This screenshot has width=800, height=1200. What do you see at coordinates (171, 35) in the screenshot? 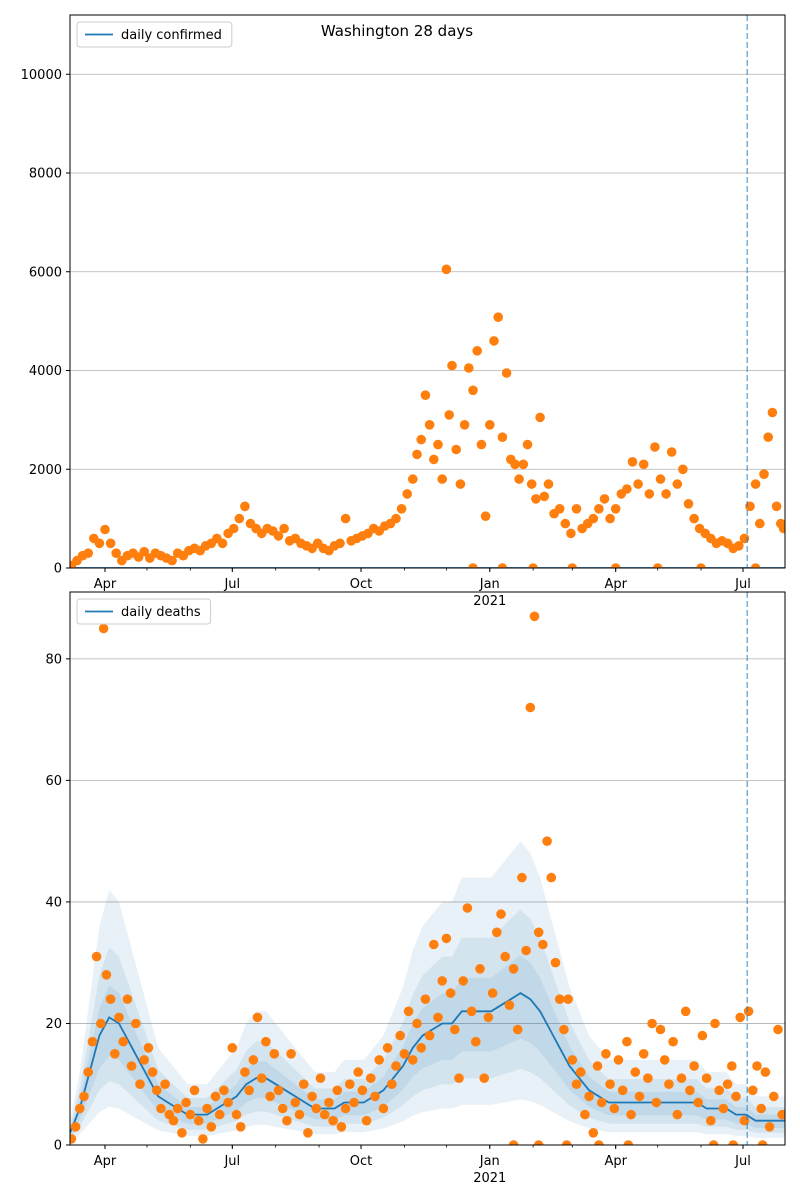
I see `legend-label: daily confirmed` at bounding box center [171, 35].